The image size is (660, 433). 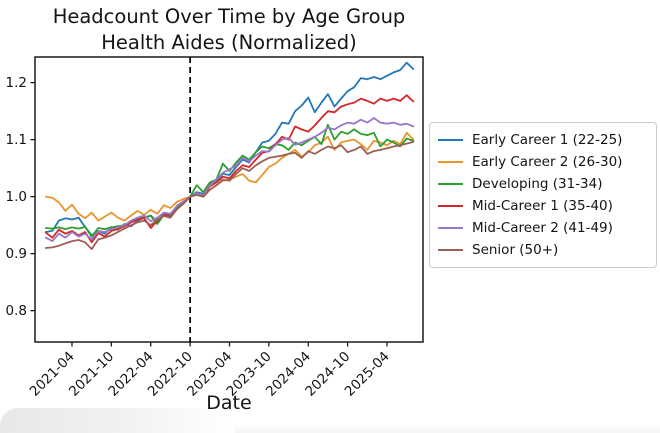 What do you see at coordinates (117, 420) in the screenshot?
I see `background-corner-artifact` at bounding box center [117, 420].